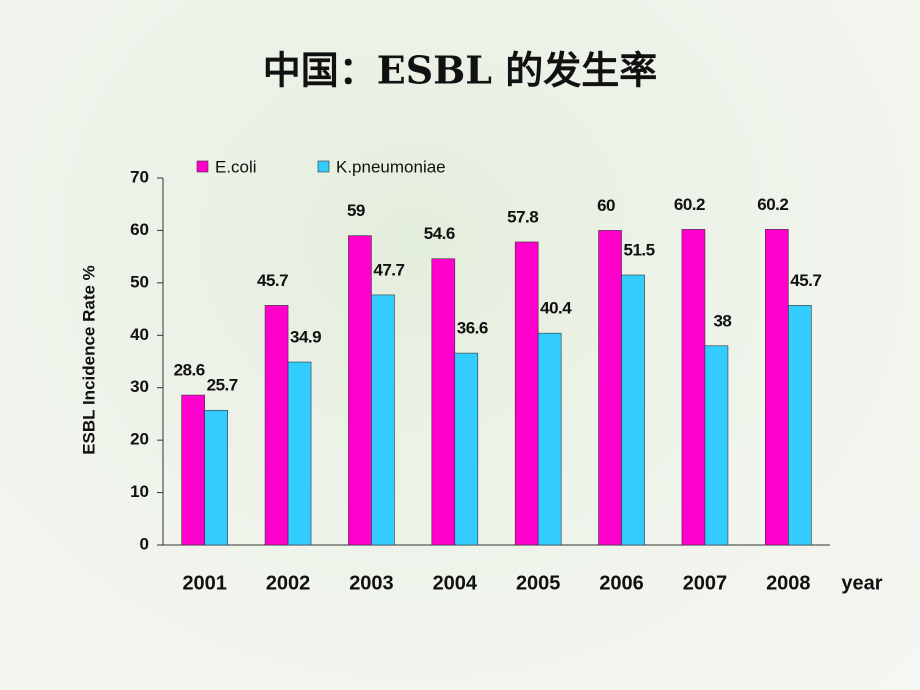 The height and width of the screenshot is (690, 920). What do you see at coordinates (556, 308) in the screenshot?
I see `data-label: 40.4` at bounding box center [556, 308].